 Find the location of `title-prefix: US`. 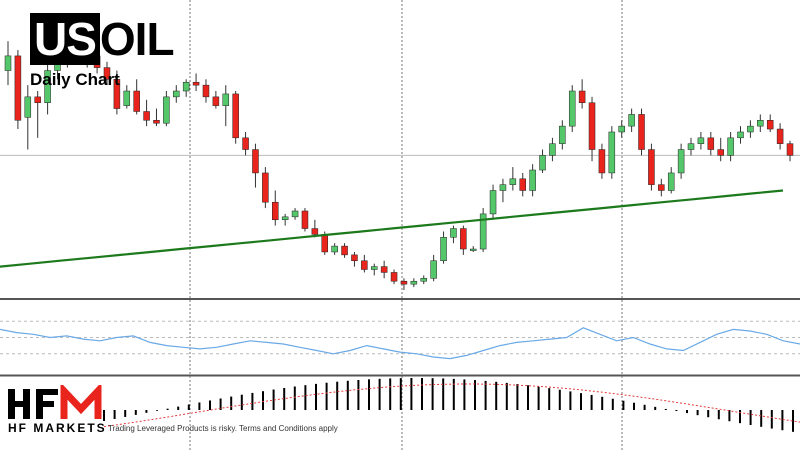

title-prefix: US is located at coordinates (65, 39).